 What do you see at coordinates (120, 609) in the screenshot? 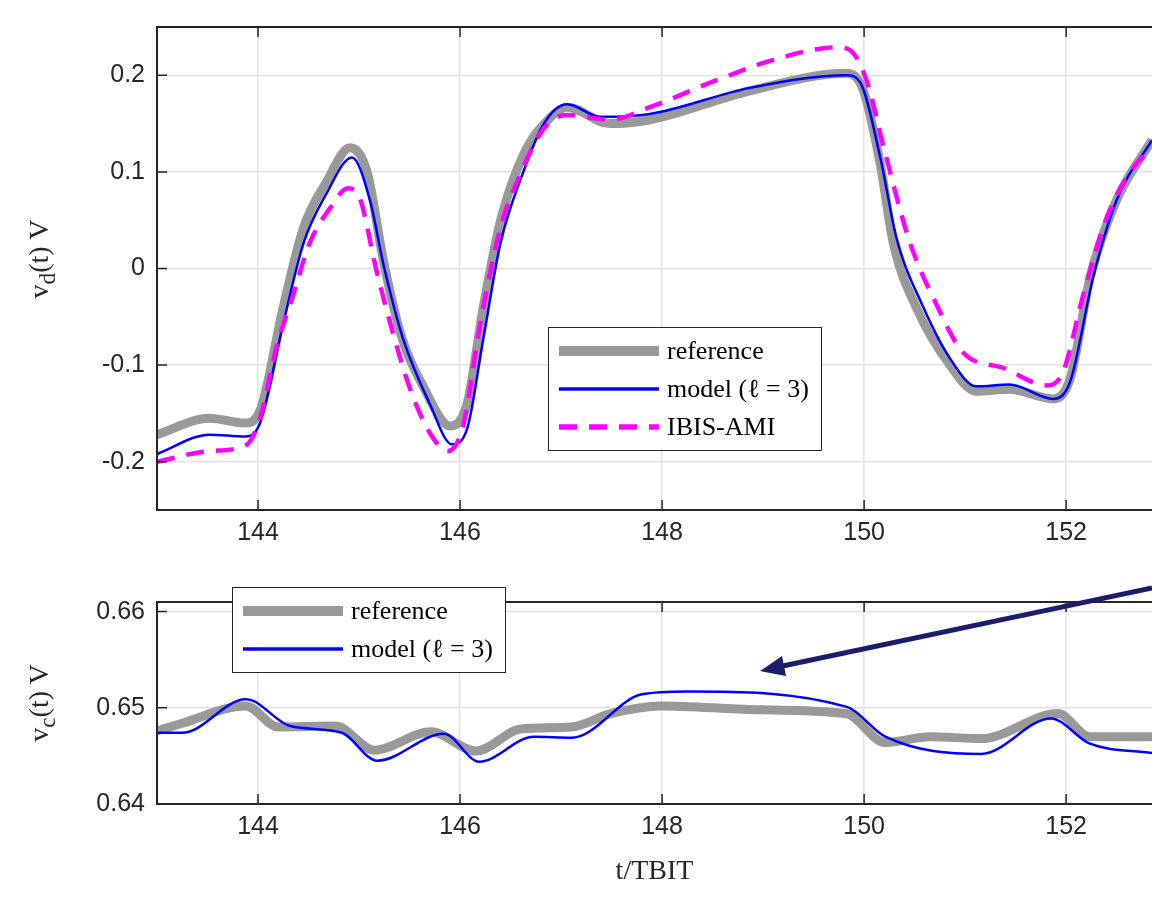
I see `y-tick-label: 0.66` at bounding box center [120, 609].